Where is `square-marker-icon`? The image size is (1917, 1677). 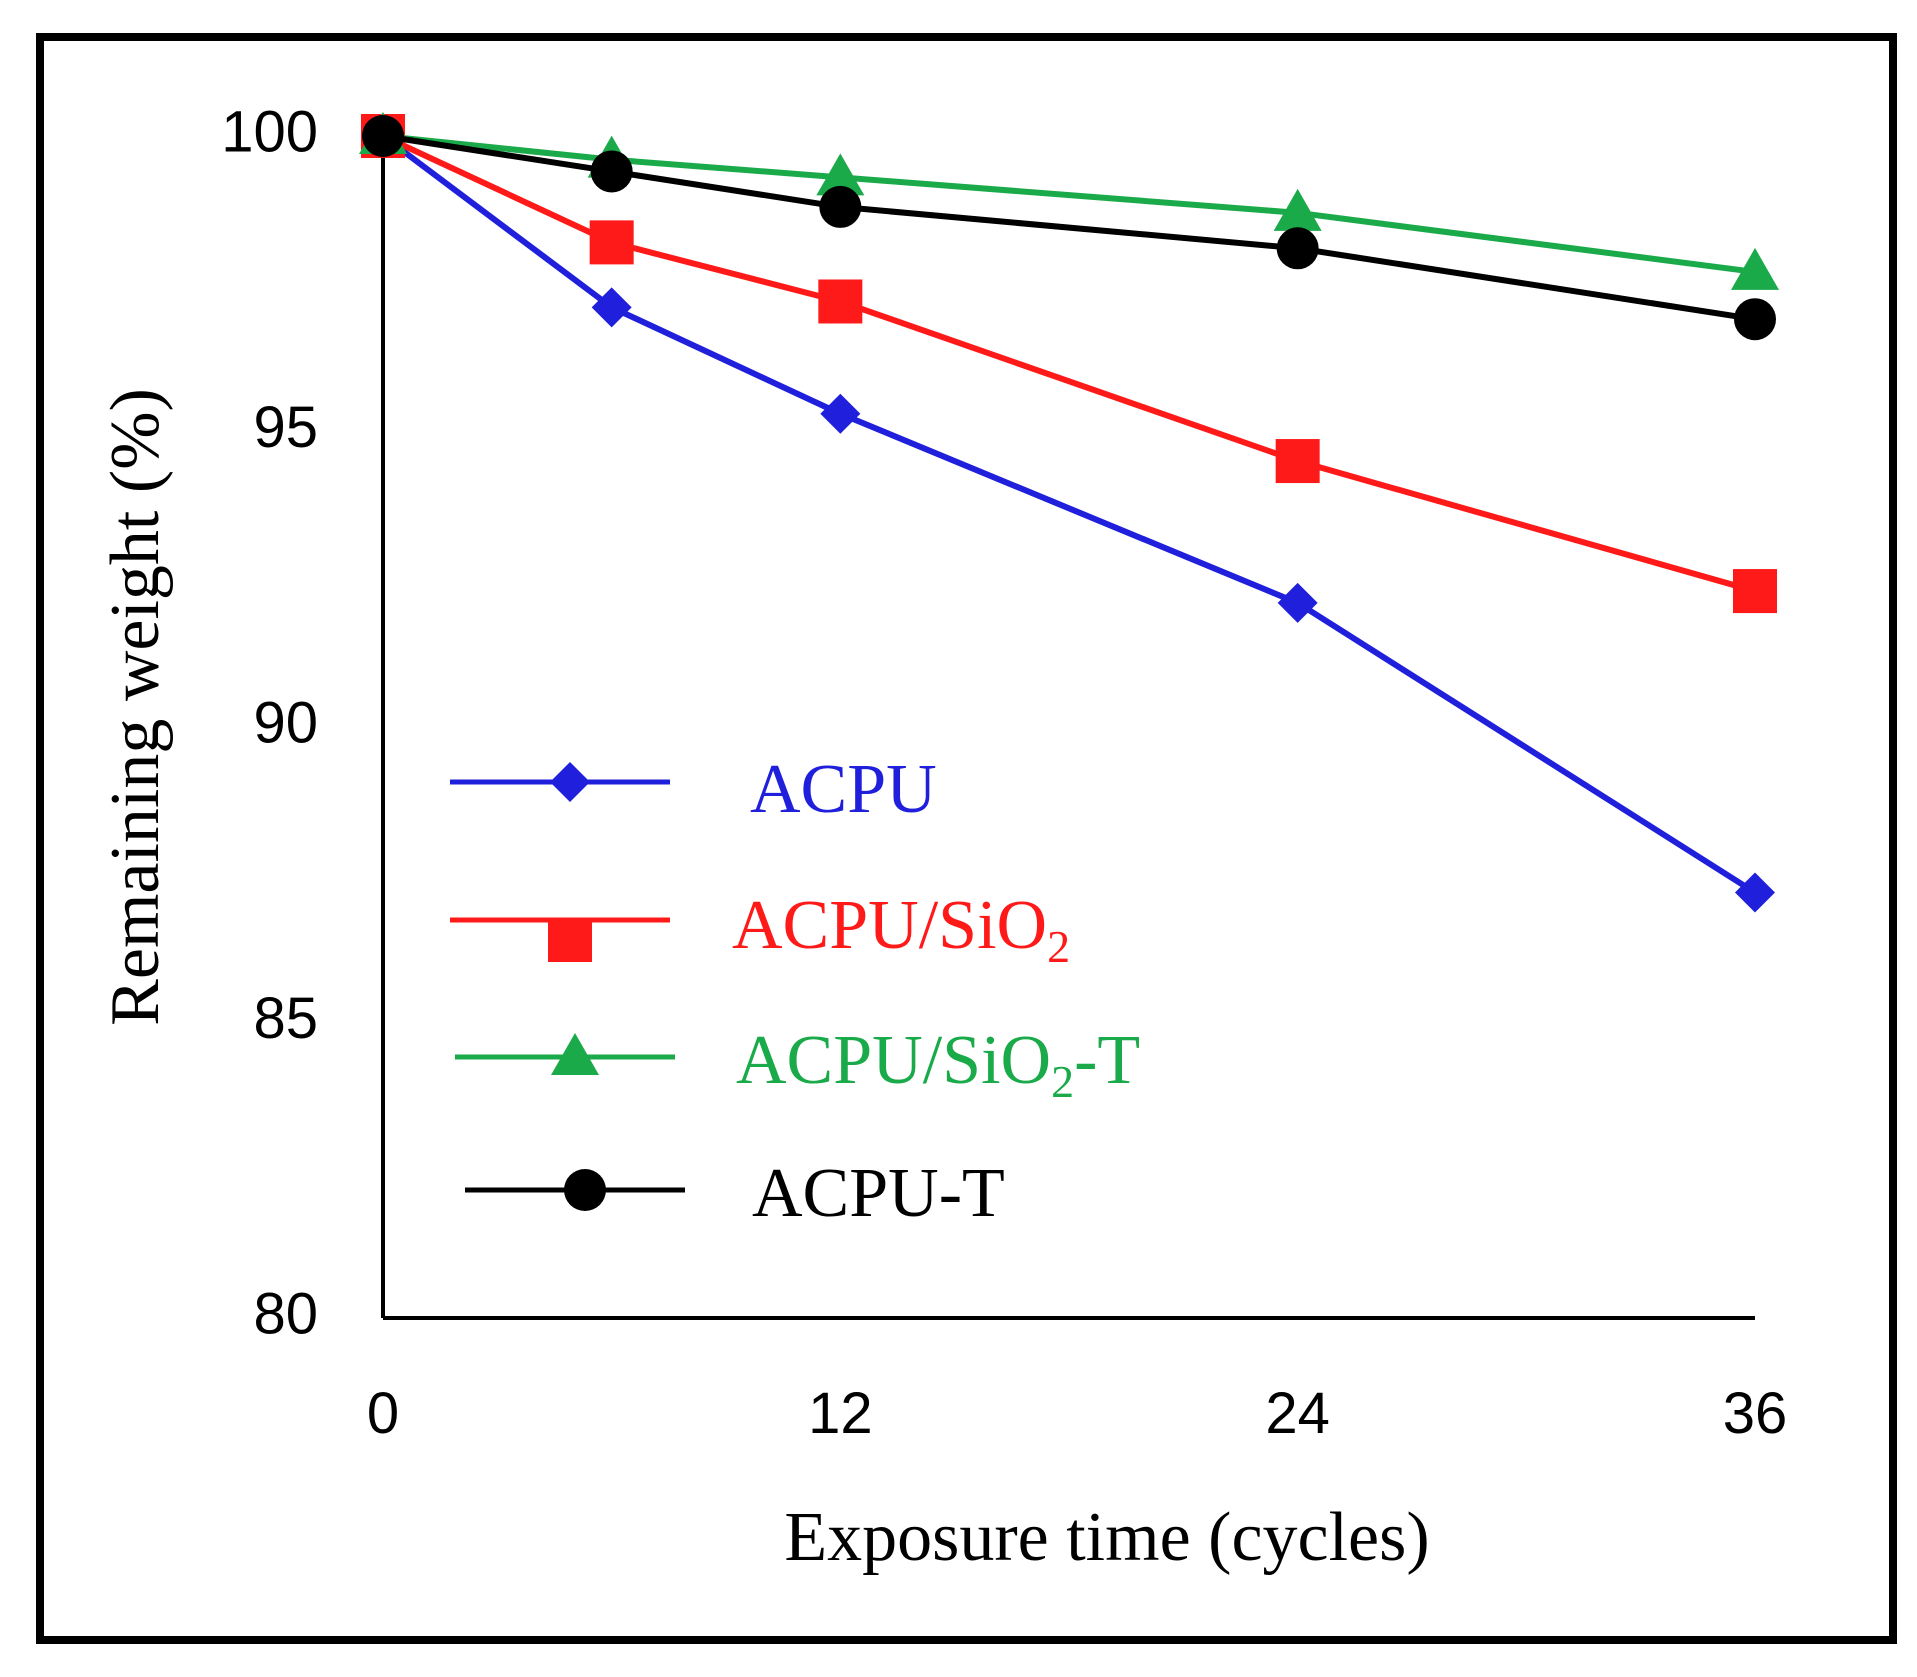 square-marker-icon is located at coordinates (570, 940).